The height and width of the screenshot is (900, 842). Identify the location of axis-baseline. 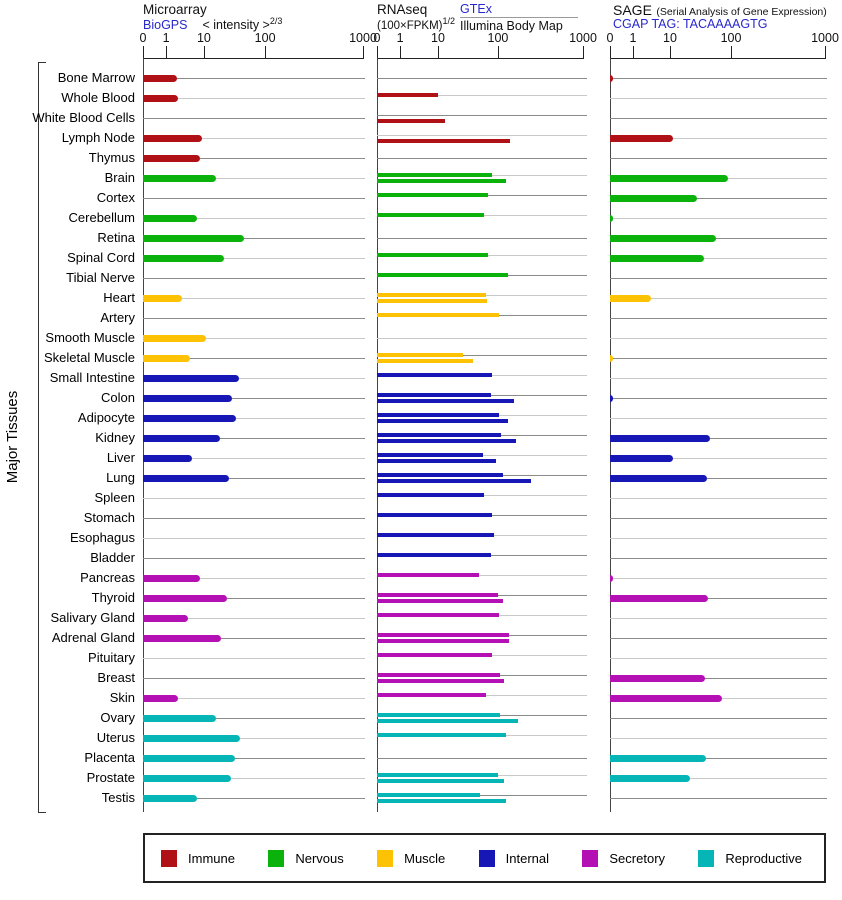
(480, 58).